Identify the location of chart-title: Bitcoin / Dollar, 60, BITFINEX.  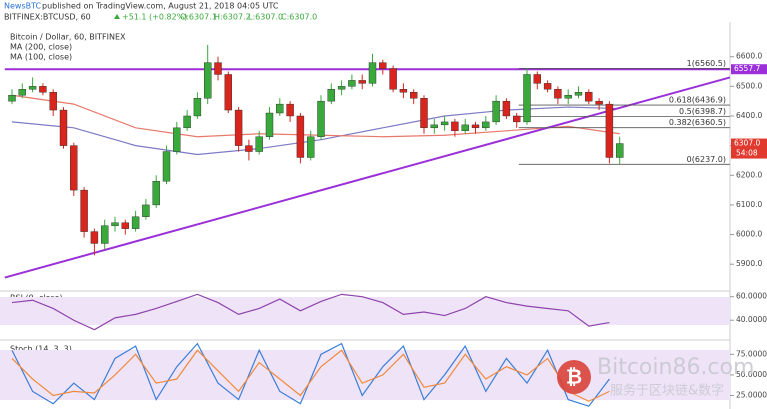
(68, 37).